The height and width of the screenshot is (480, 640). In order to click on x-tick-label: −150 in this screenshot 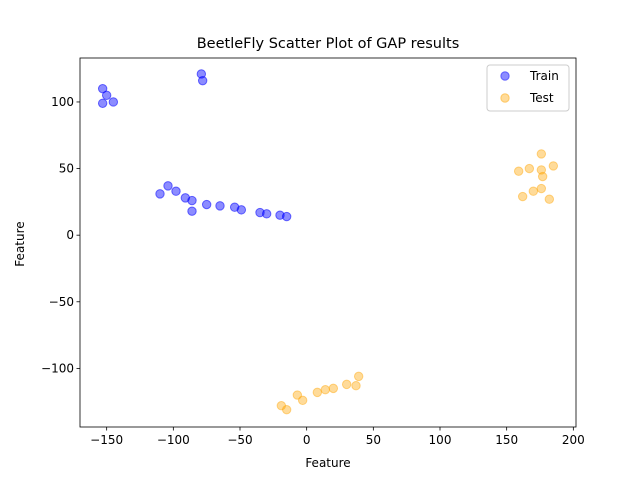, I will do `click(106, 440)`.